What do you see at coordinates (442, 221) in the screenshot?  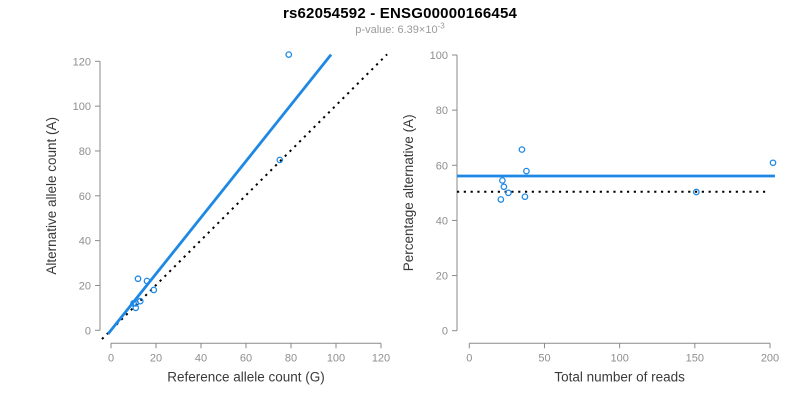 I see `right-y-tick-label: 40` at bounding box center [442, 221].